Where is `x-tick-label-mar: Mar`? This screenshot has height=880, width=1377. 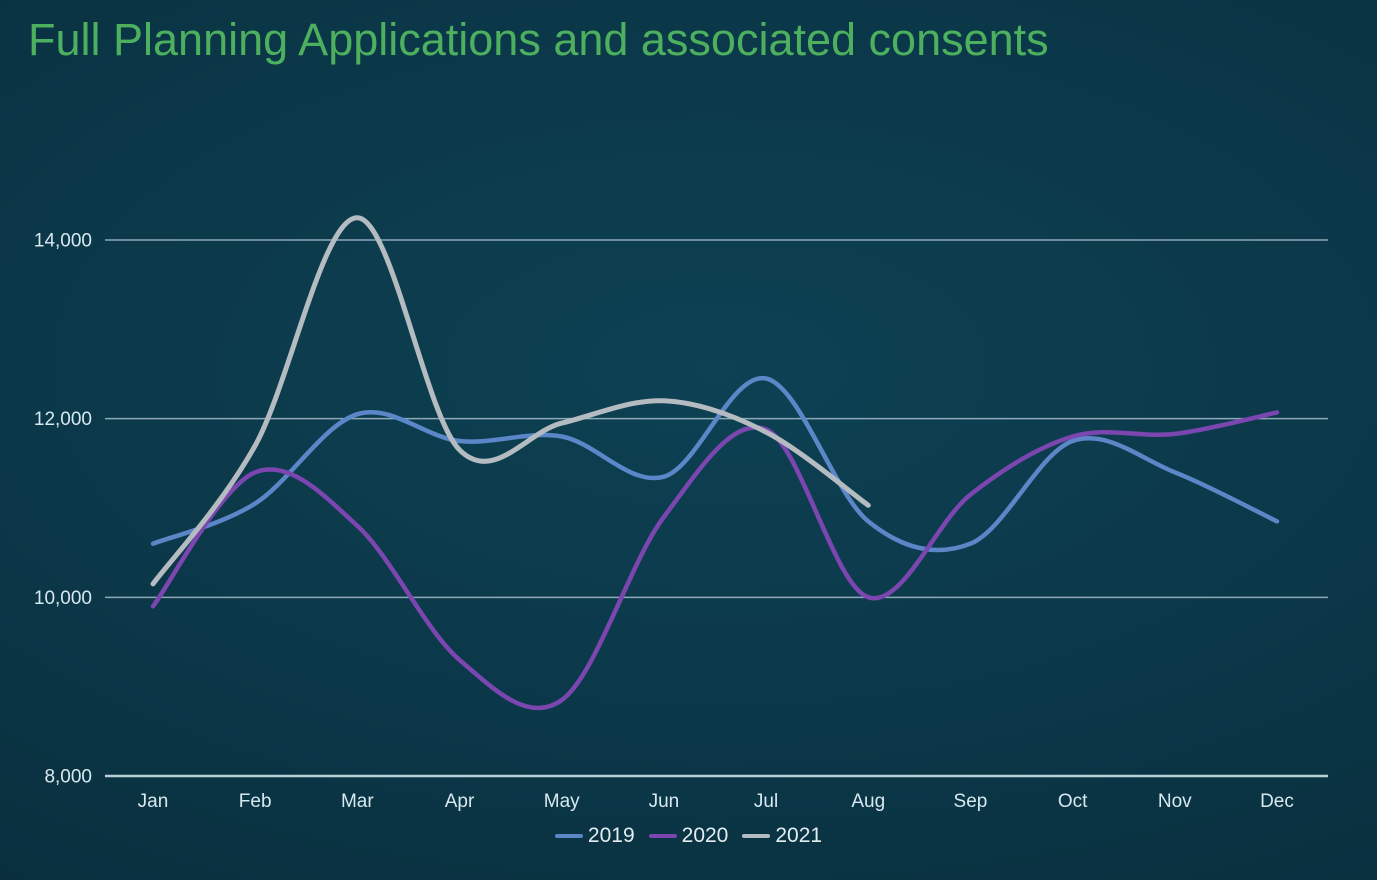
x-tick-label-mar: Mar is located at coordinates (357, 801).